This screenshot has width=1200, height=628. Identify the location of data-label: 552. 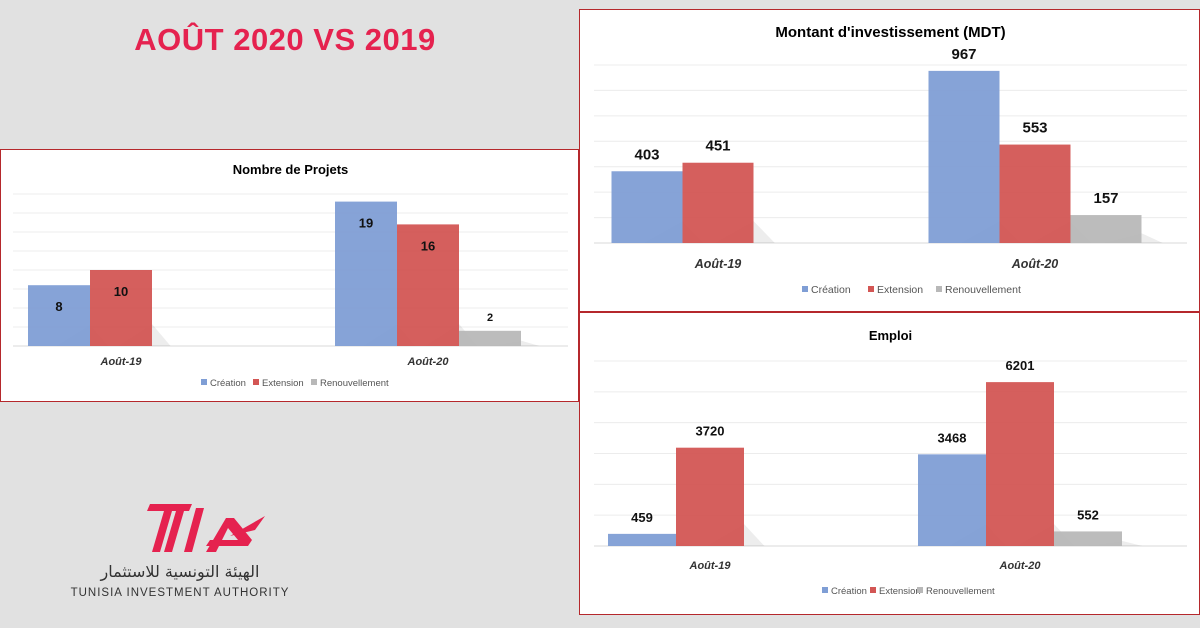
(1088, 514).